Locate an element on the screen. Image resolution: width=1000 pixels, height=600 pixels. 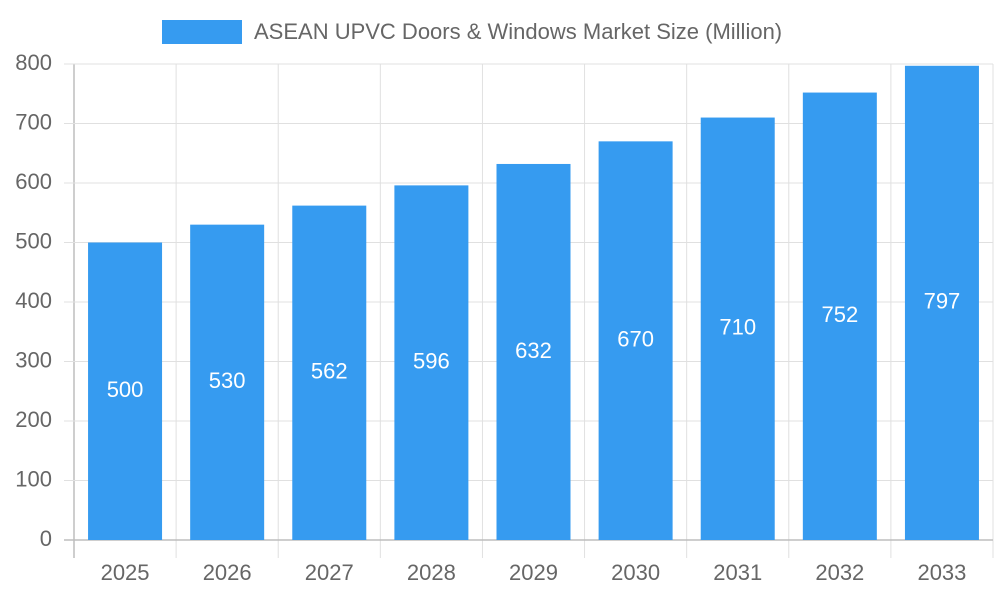
y-tick-label: 0 is located at coordinates (46, 538).